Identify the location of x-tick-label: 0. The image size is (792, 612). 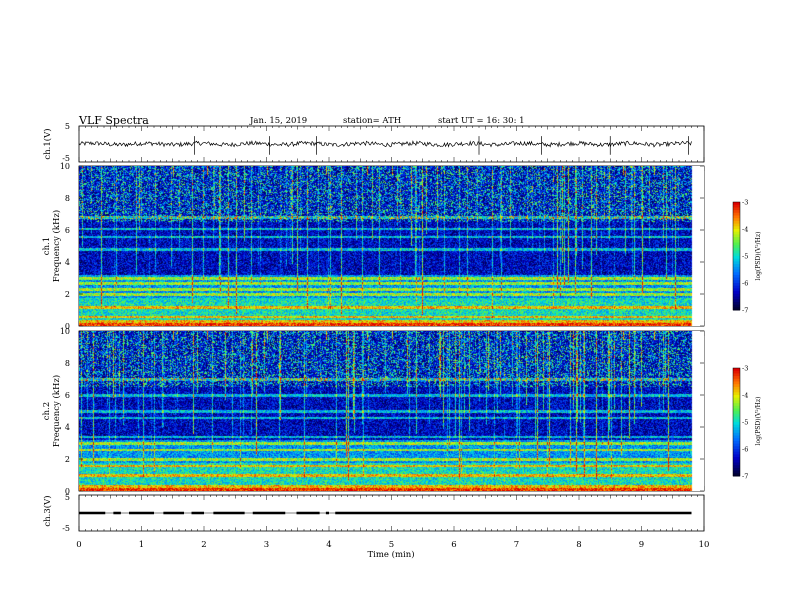
(78, 545).